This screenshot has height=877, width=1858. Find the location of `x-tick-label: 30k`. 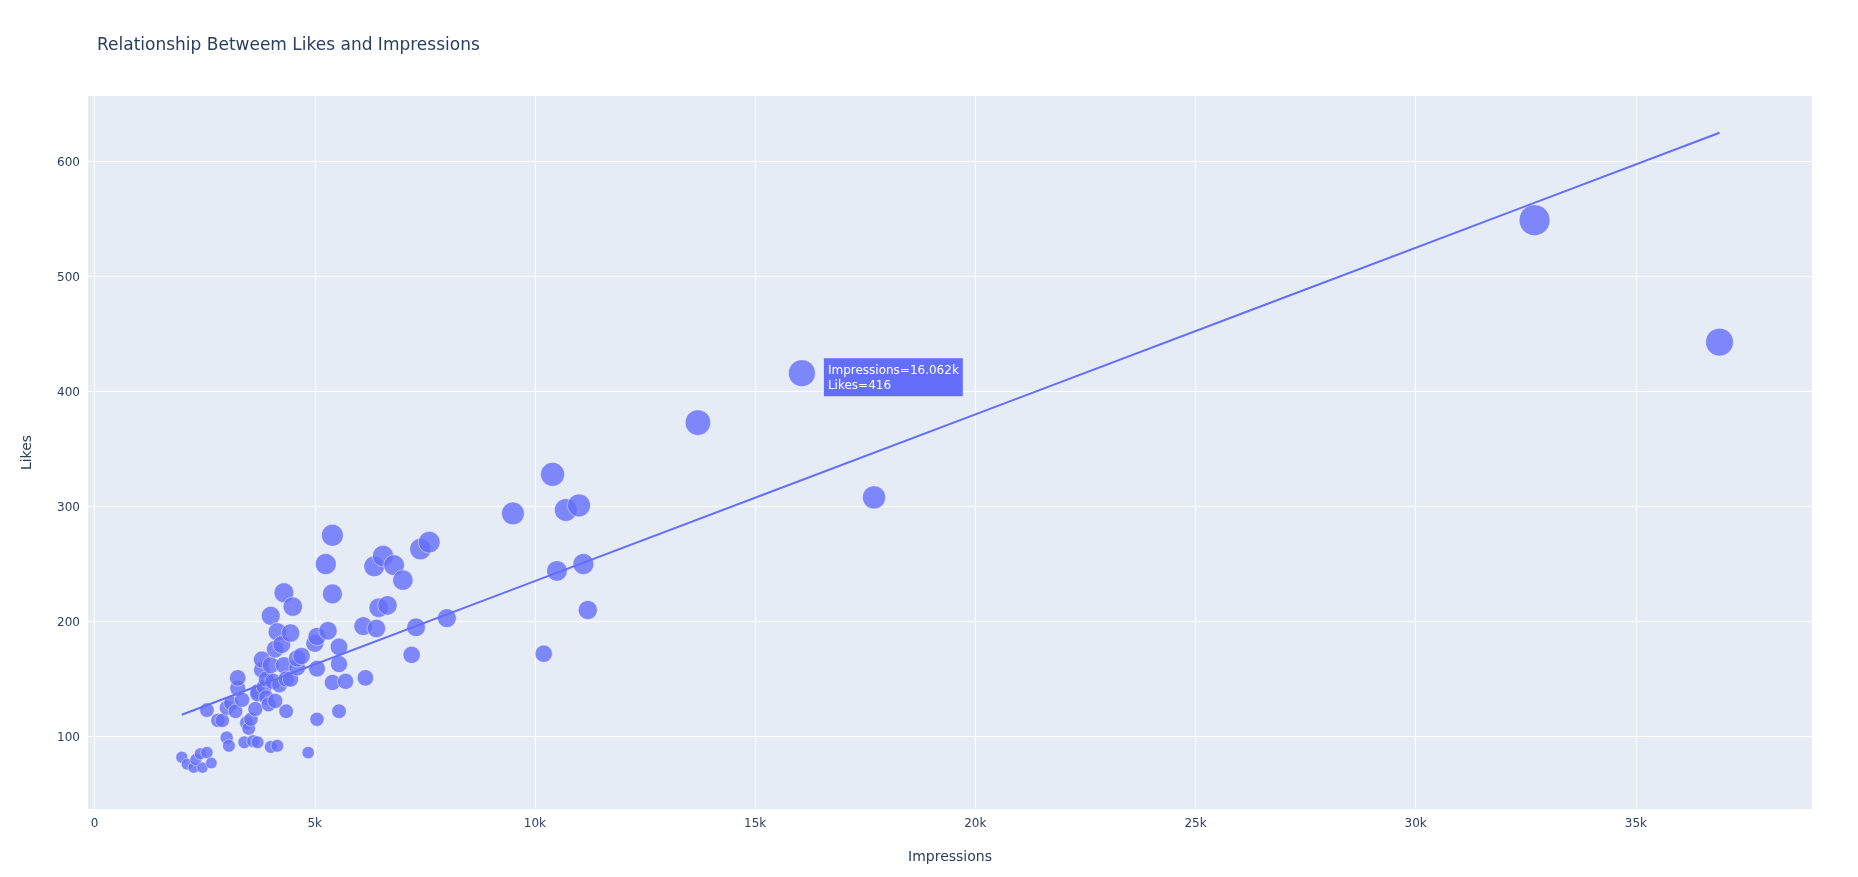

x-tick-label: 30k is located at coordinates (1415, 823).